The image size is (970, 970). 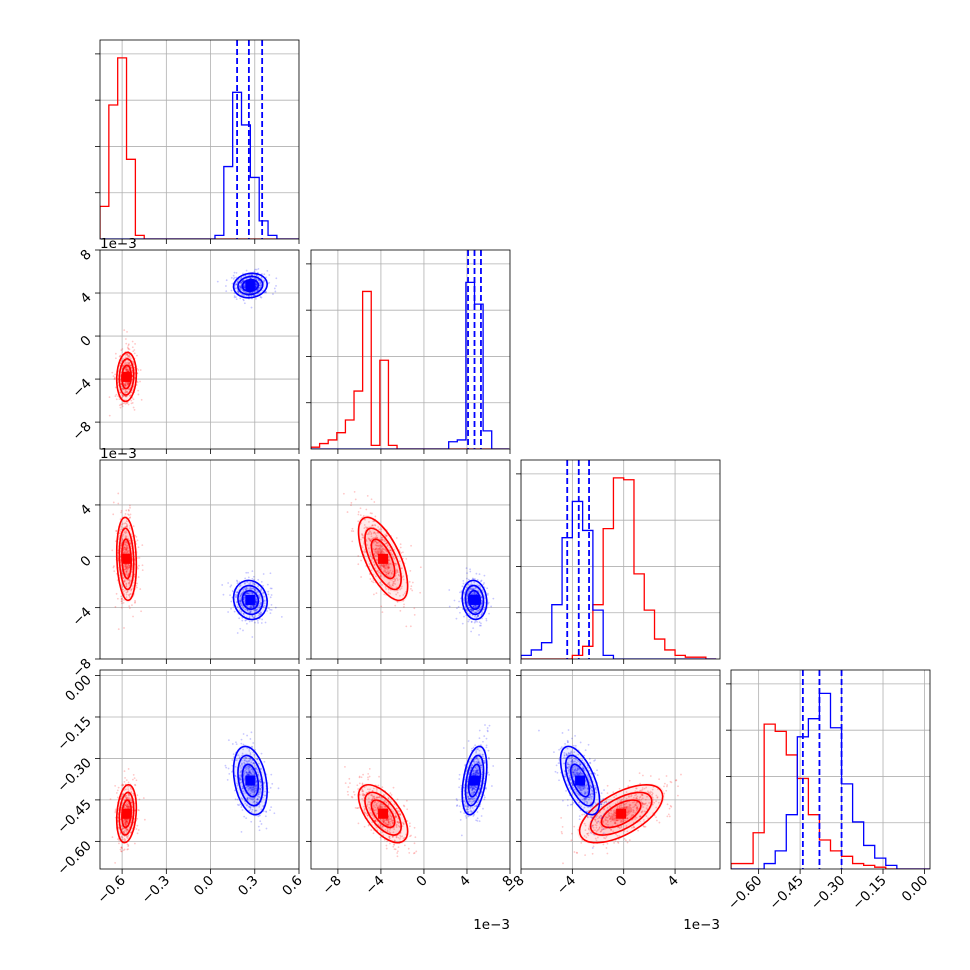 I want to click on panel-frame, so click(x=199, y=349).